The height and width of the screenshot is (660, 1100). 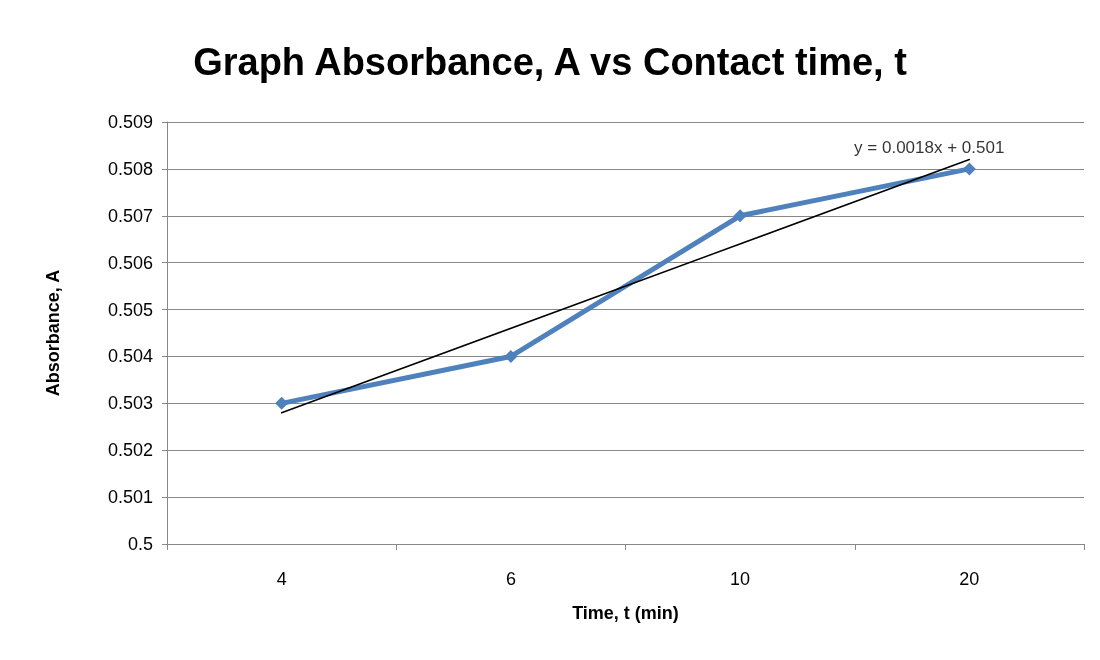 What do you see at coordinates (130, 356) in the screenshot?
I see `y-tick-label: 0.504` at bounding box center [130, 356].